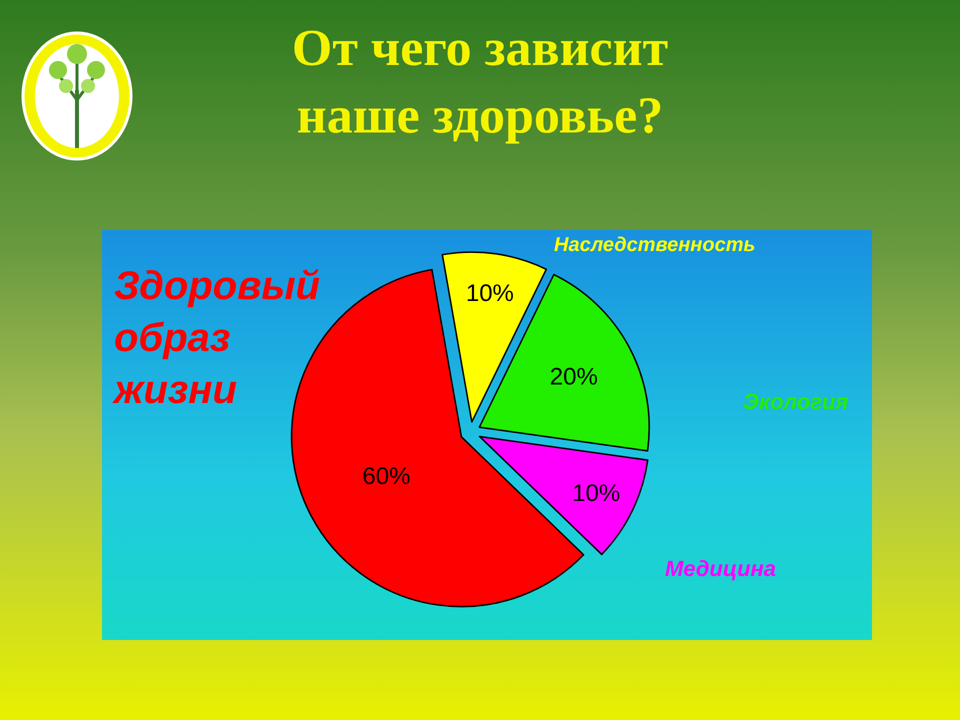 The height and width of the screenshot is (720, 960). Describe the element at coordinates (720, 568) in the screenshot. I see `slice-label: Медицина` at that location.